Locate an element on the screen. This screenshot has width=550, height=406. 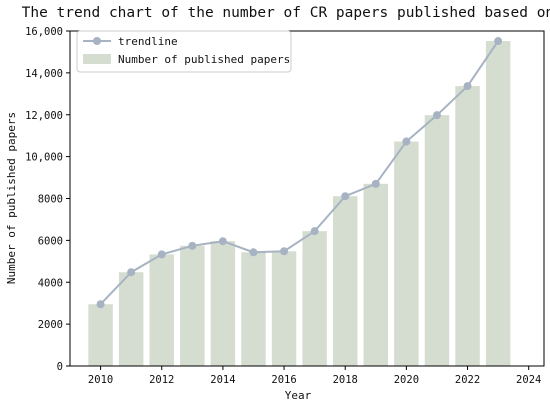
legend: trendline Number of published papers is located at coordinates (184, 51).